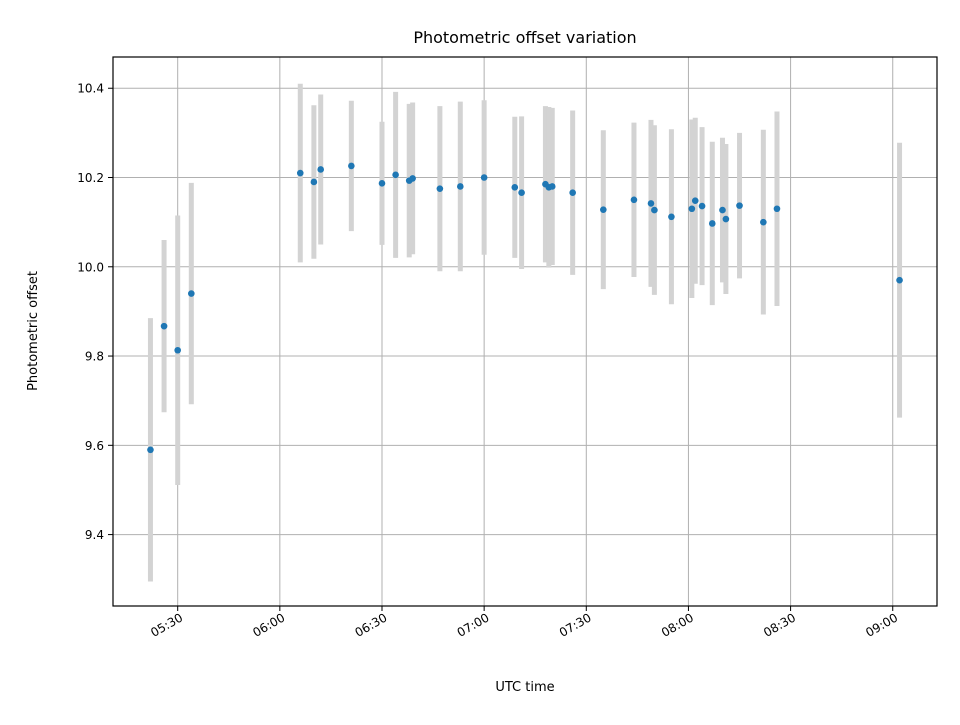  I want to click on y-tick-label: 10.2, so click(90, 178).